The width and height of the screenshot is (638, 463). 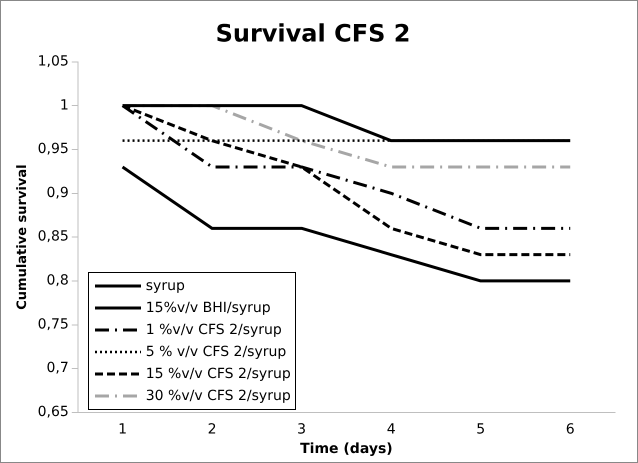 What do you see at coordinates (214, 330) in the screenshot?
I see `legend-label: 1 %v/v CFS 2/syrup` at bounding box center [214, 330].